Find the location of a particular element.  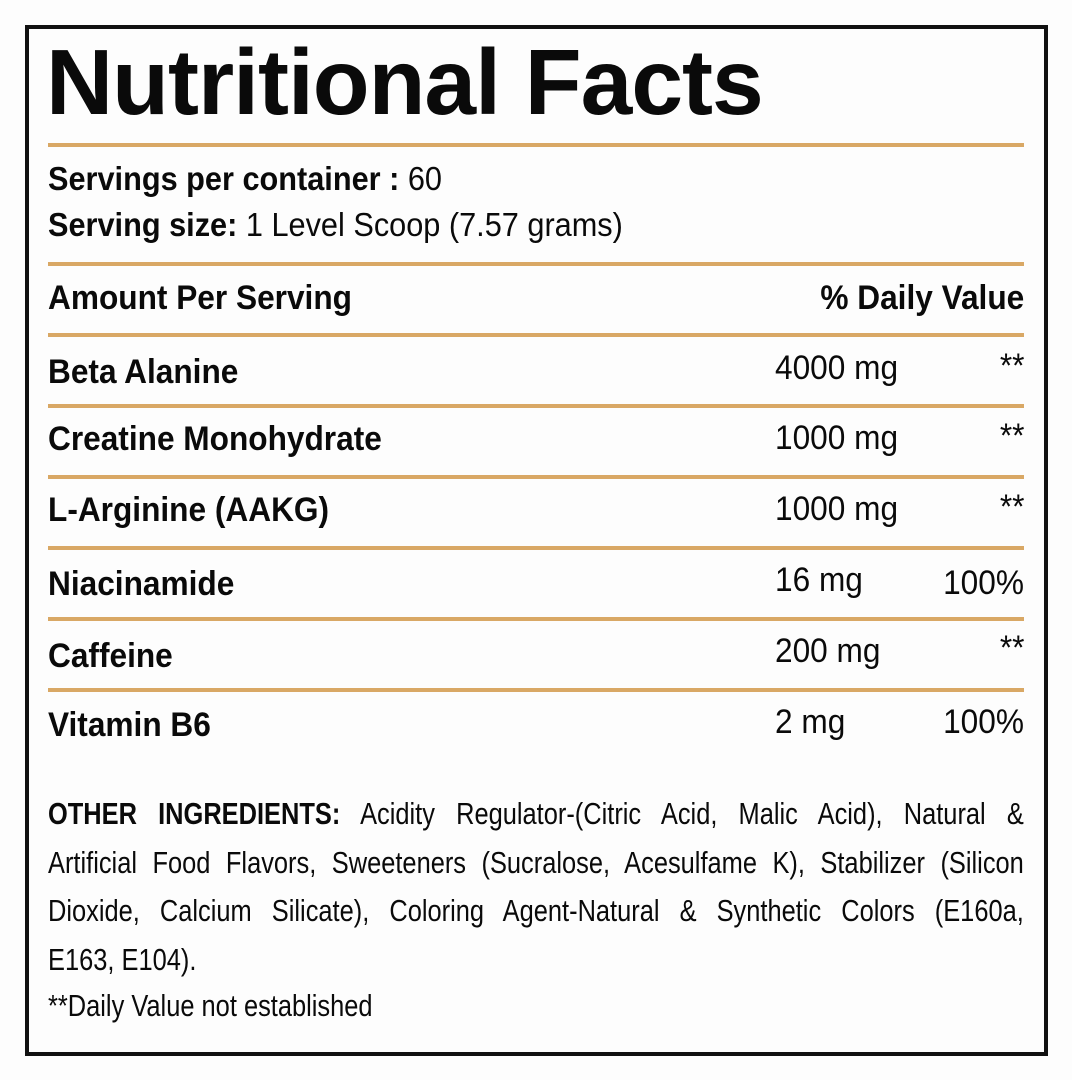

amount-per-serving-header: Amount Per Serving is located at coordinates (200, 298).